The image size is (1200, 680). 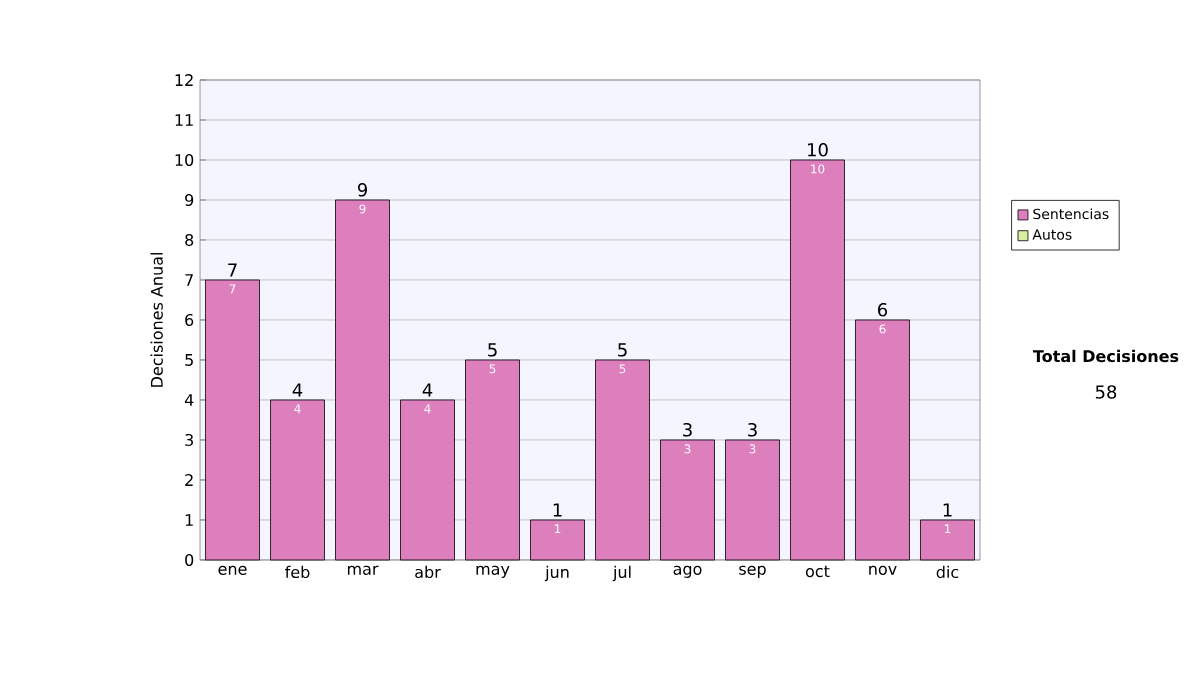 I want to click on y-tick-label: 12, so click(x=184, y=80).